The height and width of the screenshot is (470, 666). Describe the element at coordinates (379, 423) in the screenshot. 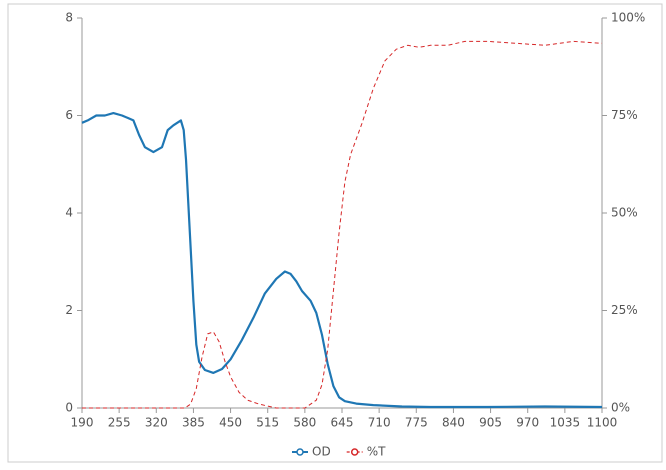

I see `x-tick-label: 710` at that location.